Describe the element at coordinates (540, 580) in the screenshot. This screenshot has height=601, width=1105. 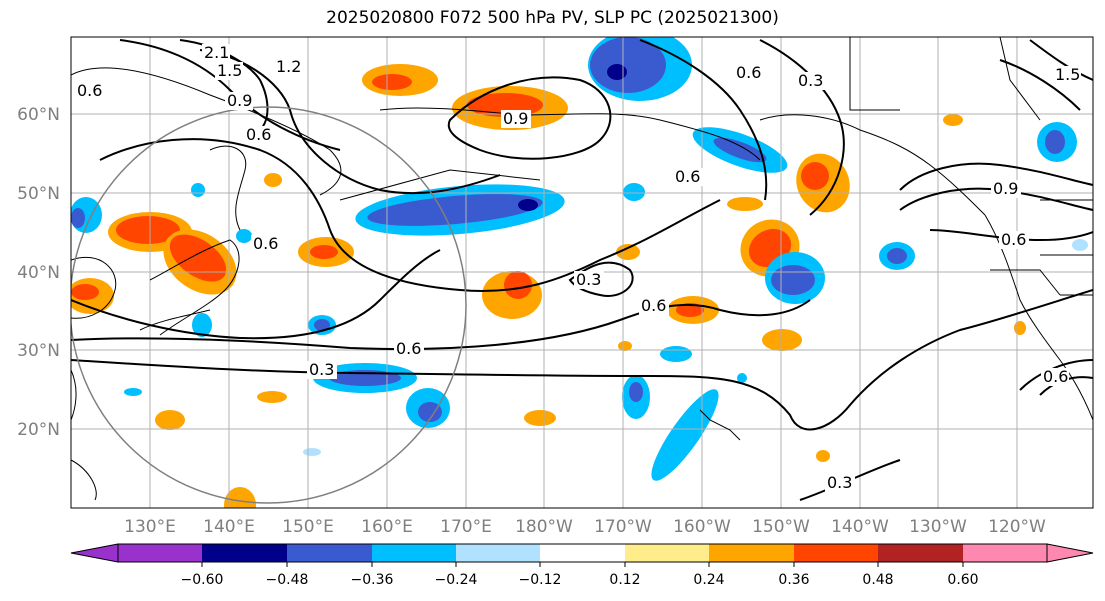
I see `colorbar-tick-label: −0.12` at that location.